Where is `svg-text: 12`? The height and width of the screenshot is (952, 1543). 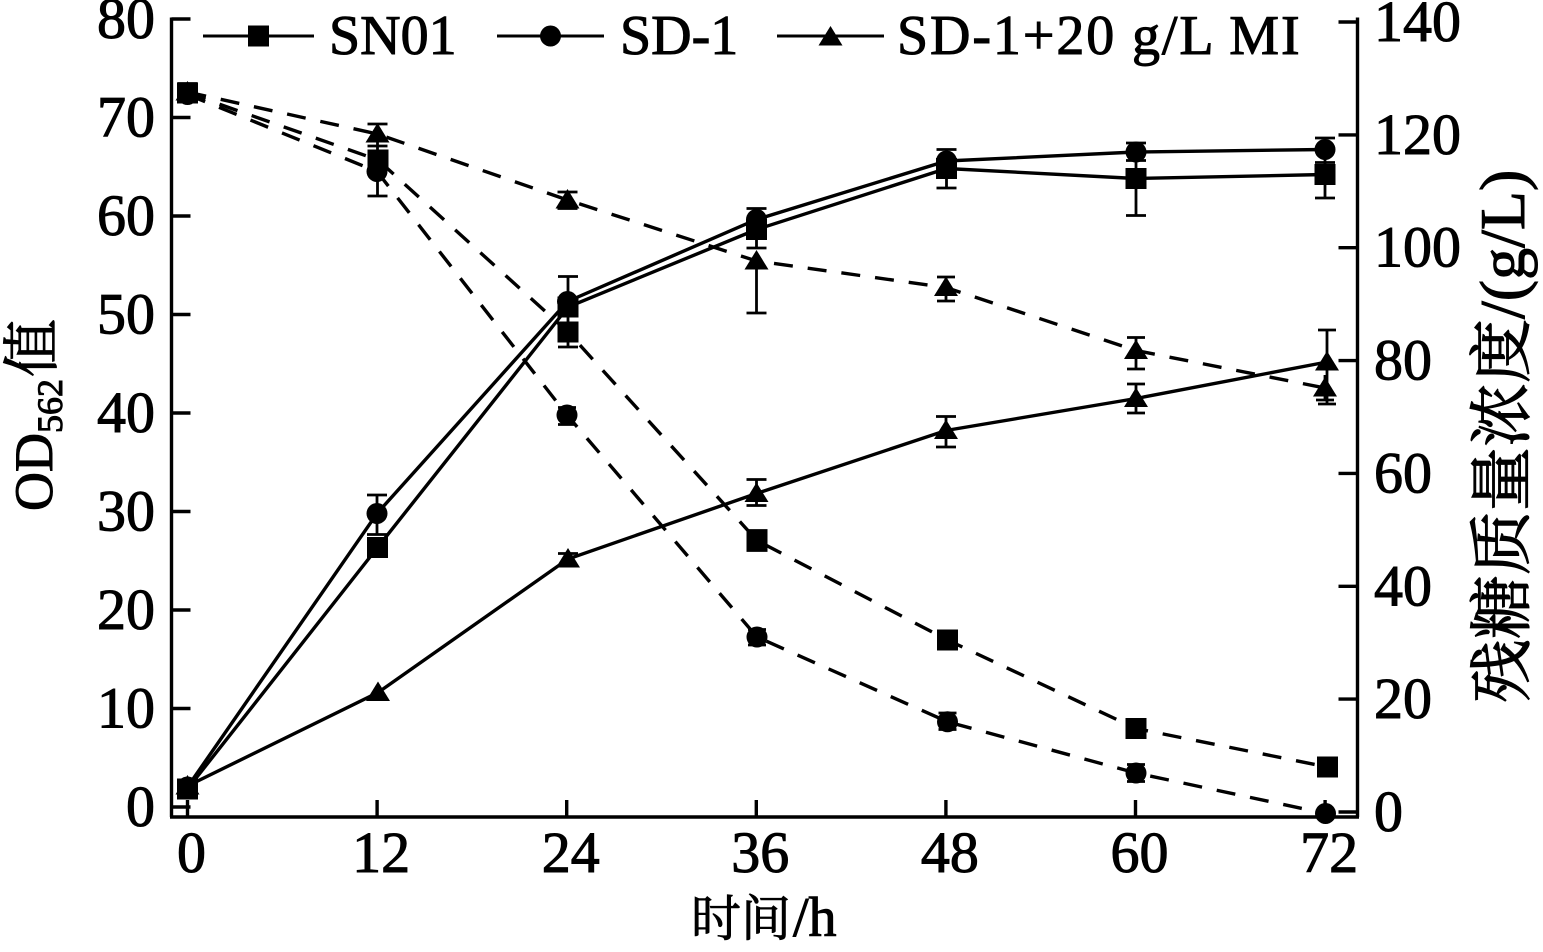
svg-text: 12 is located at coordinates (381, 852).